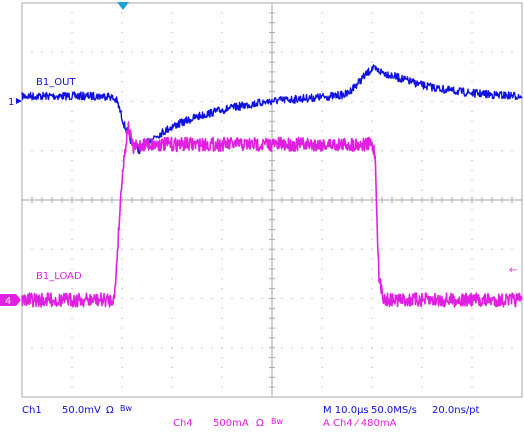 This screenshot has height=441, width=524. What do you see at coordinates (394, 410) in the screenshot?
I see `sample-rate: 50.0MS/s` at bounding box center [394, 410].